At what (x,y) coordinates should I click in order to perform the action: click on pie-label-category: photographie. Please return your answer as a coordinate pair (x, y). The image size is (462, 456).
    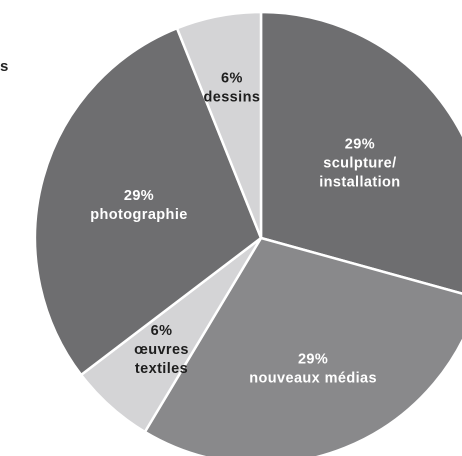
    Looking at the image, I should click on (138, 215).